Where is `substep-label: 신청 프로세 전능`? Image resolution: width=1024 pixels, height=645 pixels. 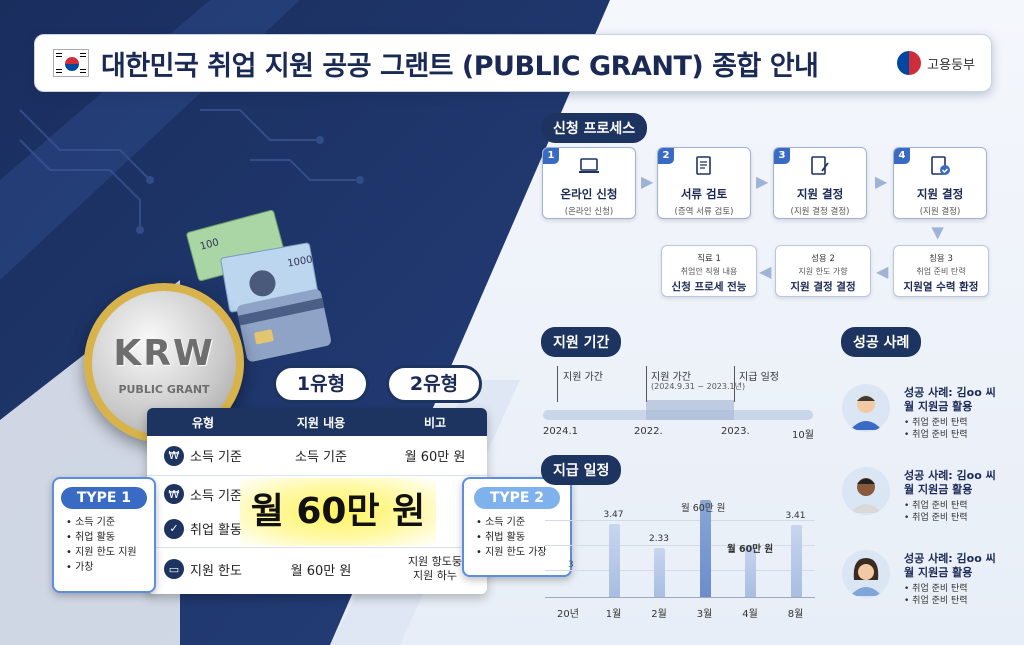 substep-label: 신청 프로세 전능 is located at coordinates (709, 287).